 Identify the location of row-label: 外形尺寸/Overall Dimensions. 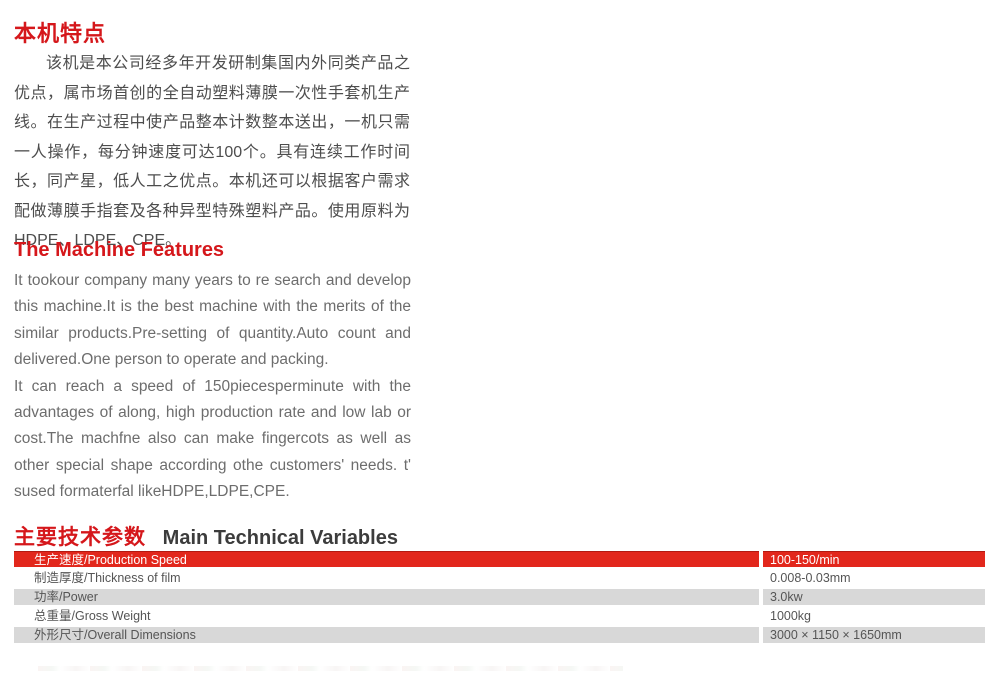
(386, 635).